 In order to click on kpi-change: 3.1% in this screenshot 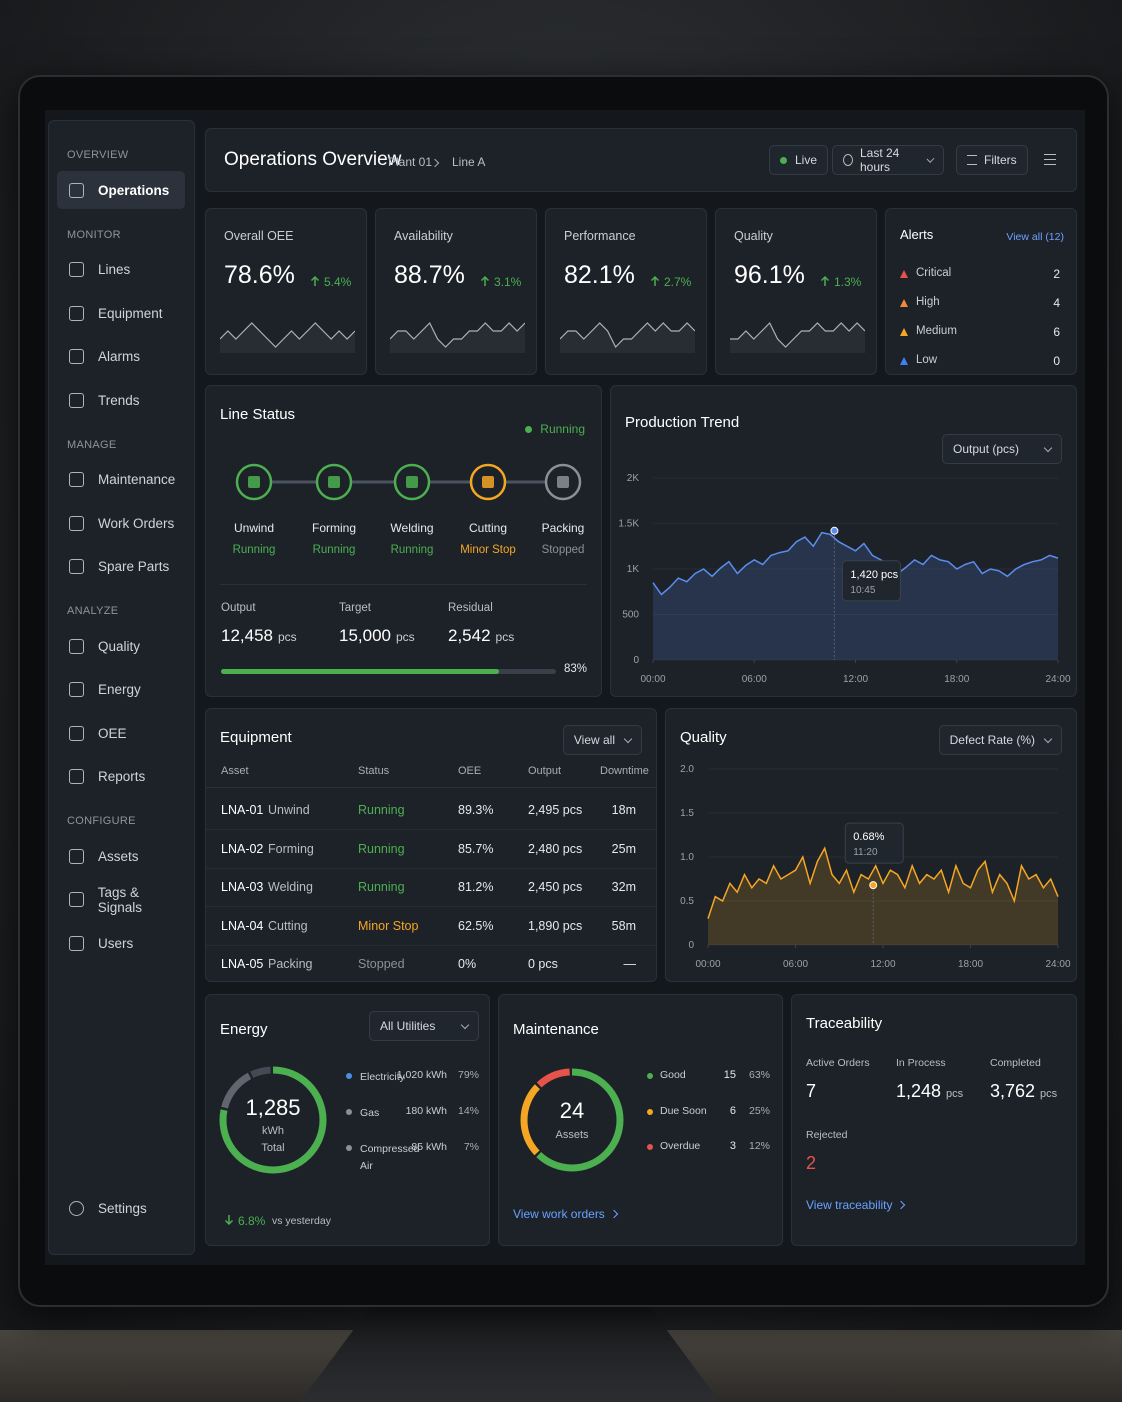, I will do `click(508, 282)`.